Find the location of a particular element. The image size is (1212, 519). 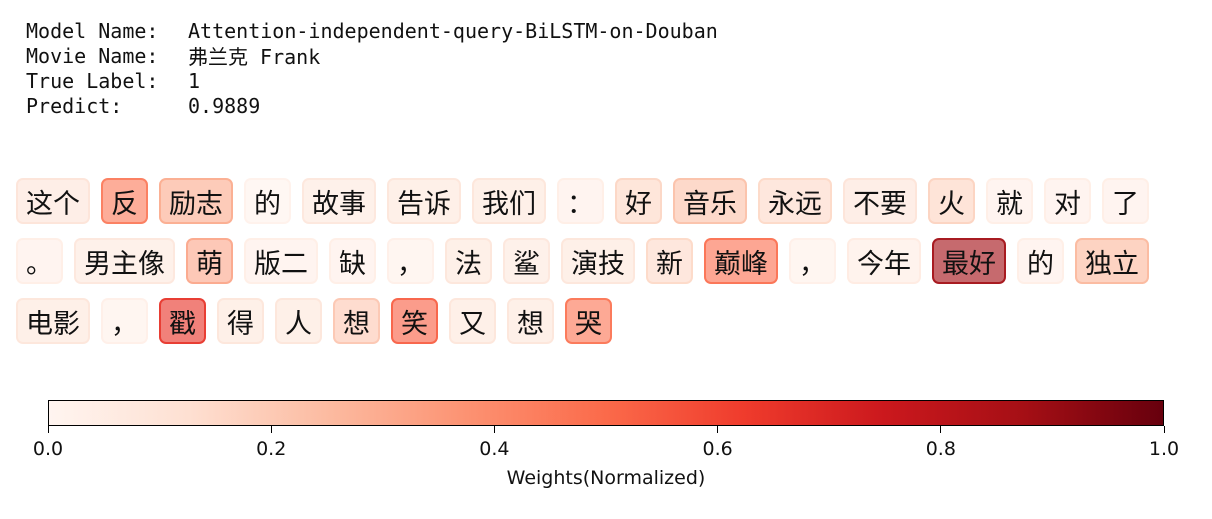

predict-value: 0.9889 is located at coordinates (224, 105).